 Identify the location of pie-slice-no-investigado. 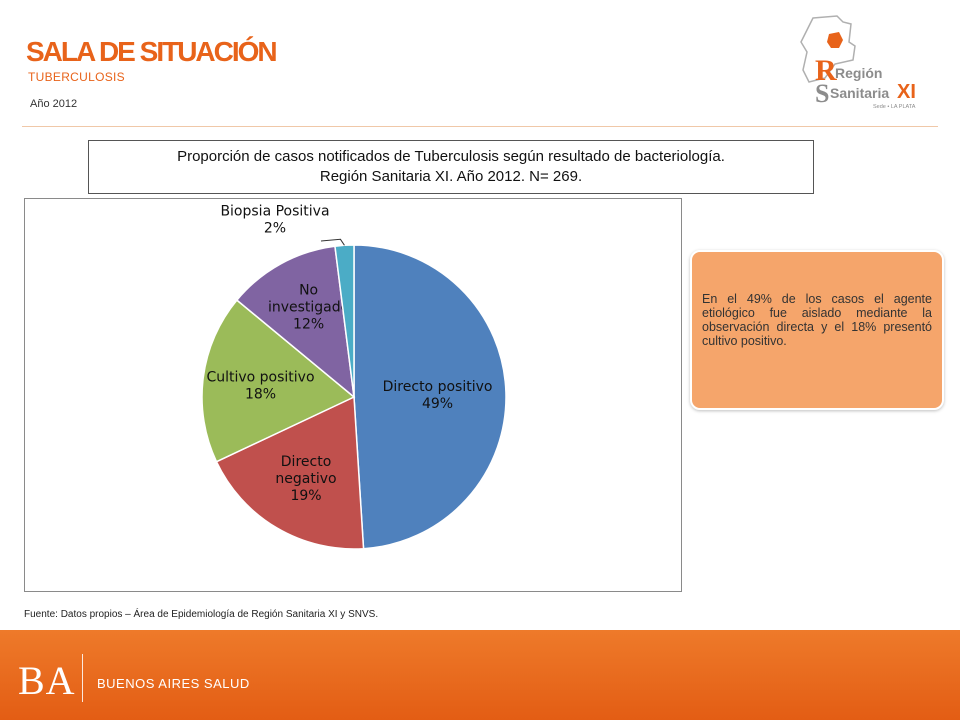
(295, 322).